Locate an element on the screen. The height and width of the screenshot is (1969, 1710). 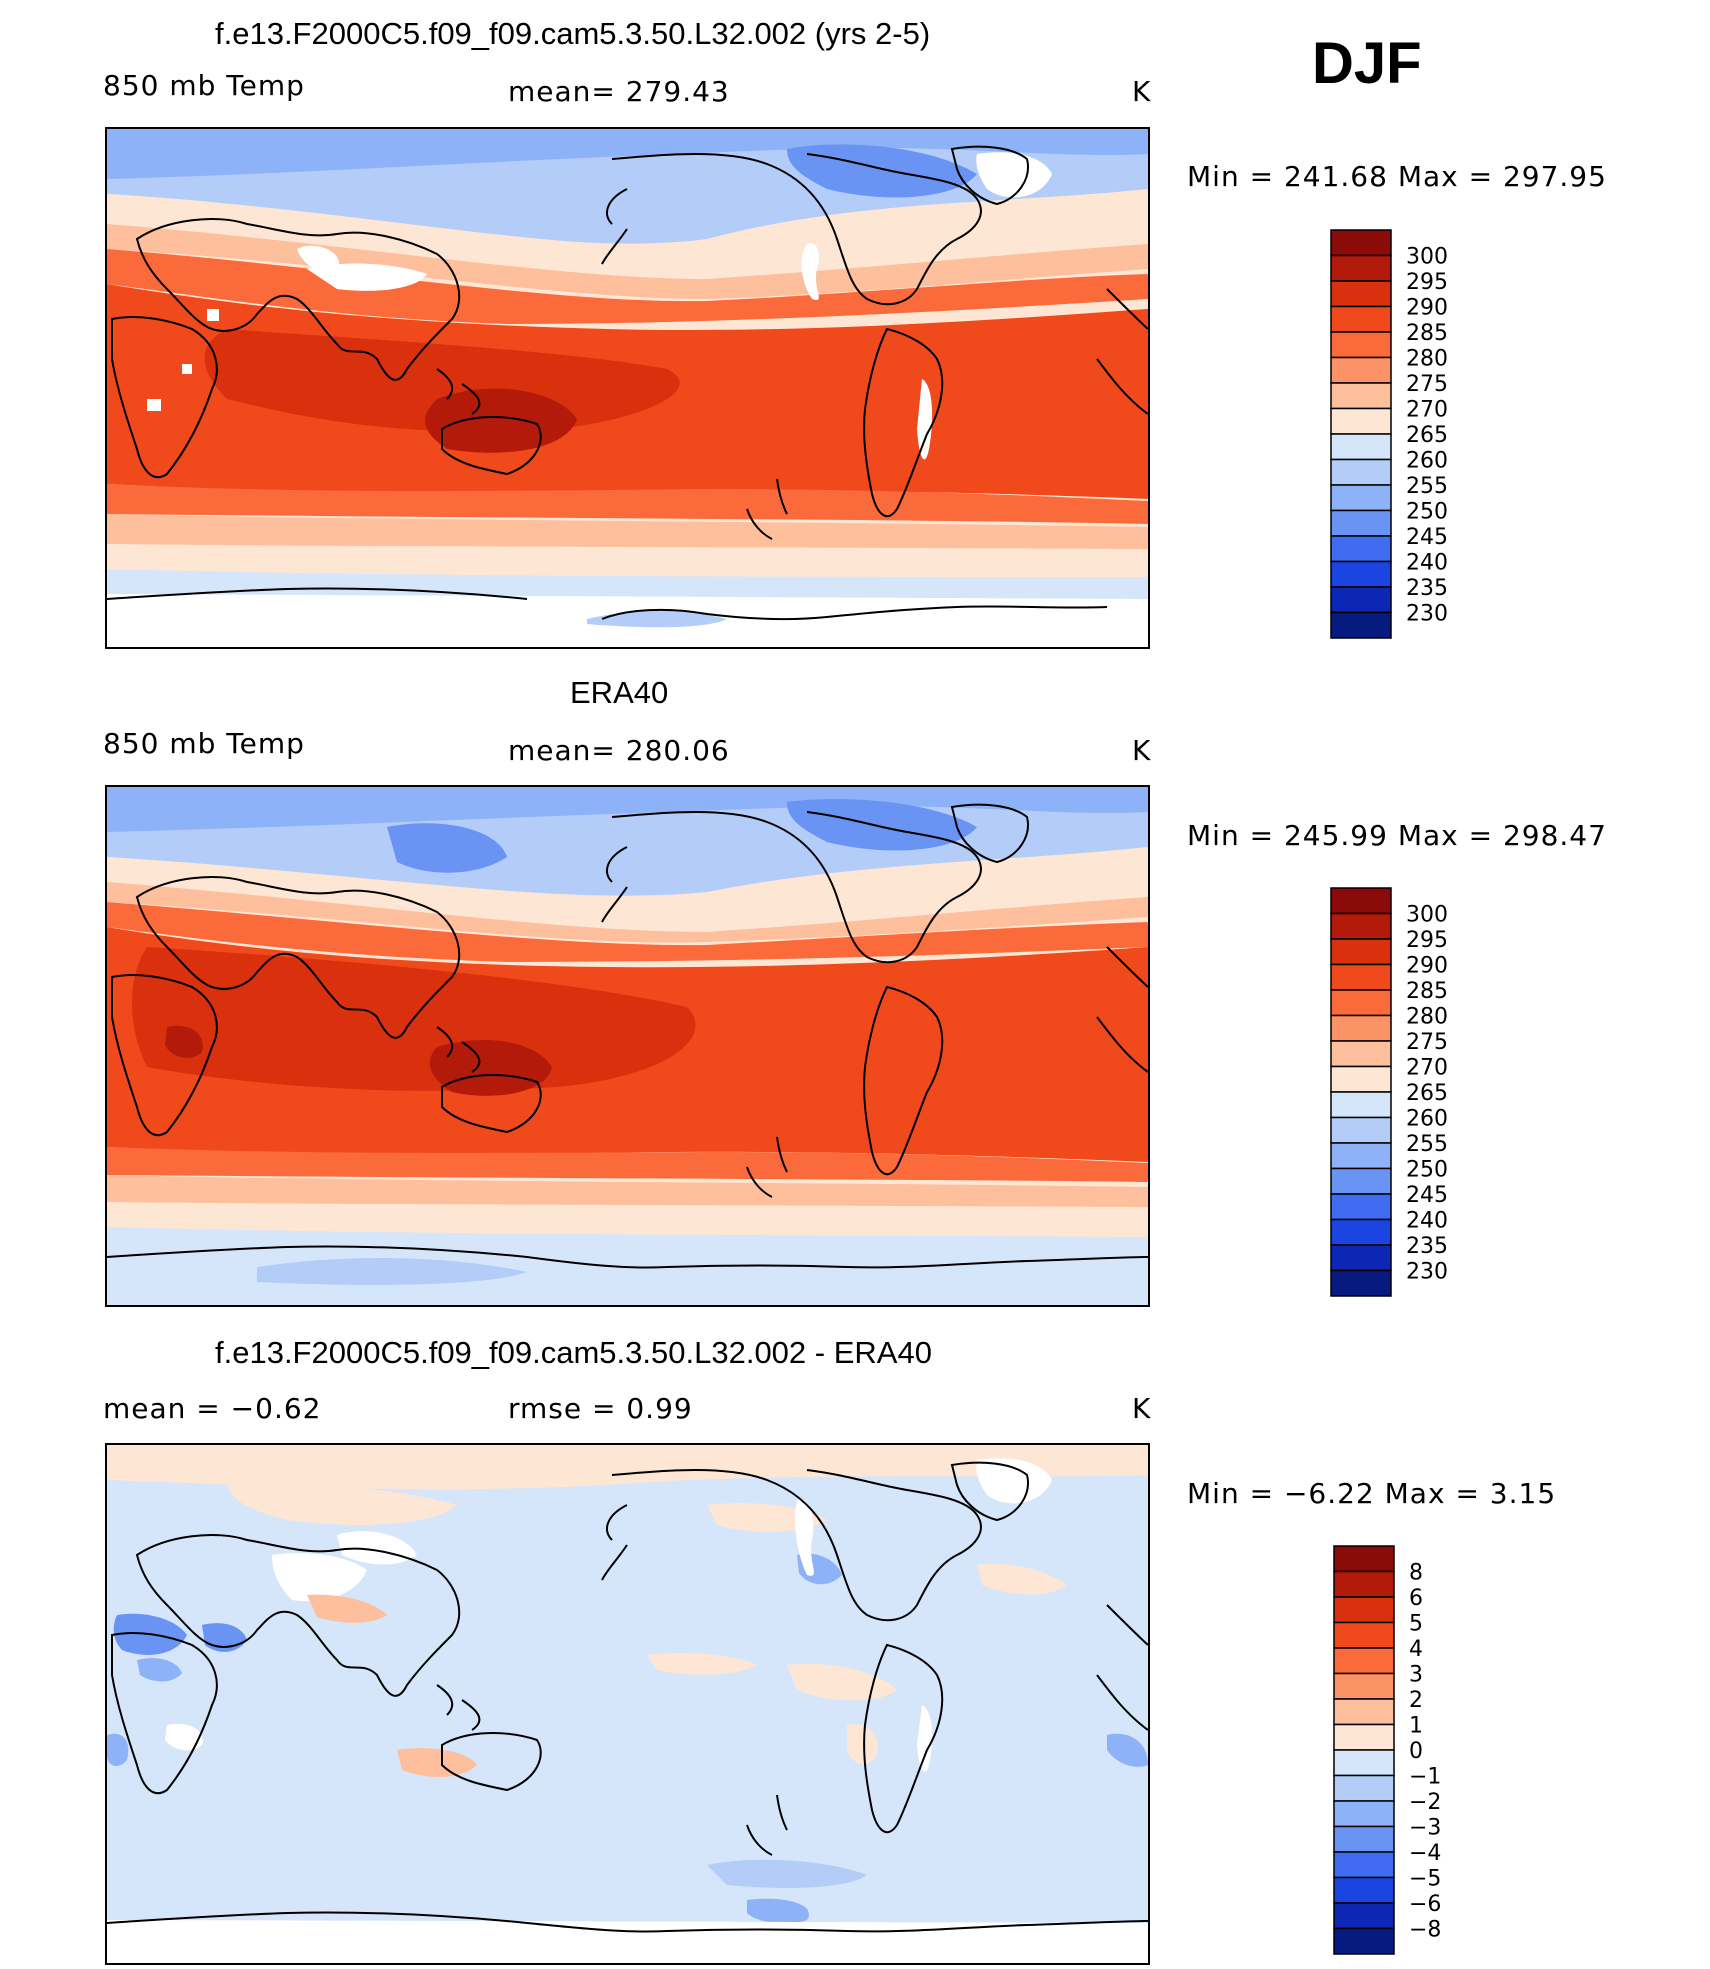
panel-2-colorbar-tick-label: 240 is located at coordinates (1427, 1221).